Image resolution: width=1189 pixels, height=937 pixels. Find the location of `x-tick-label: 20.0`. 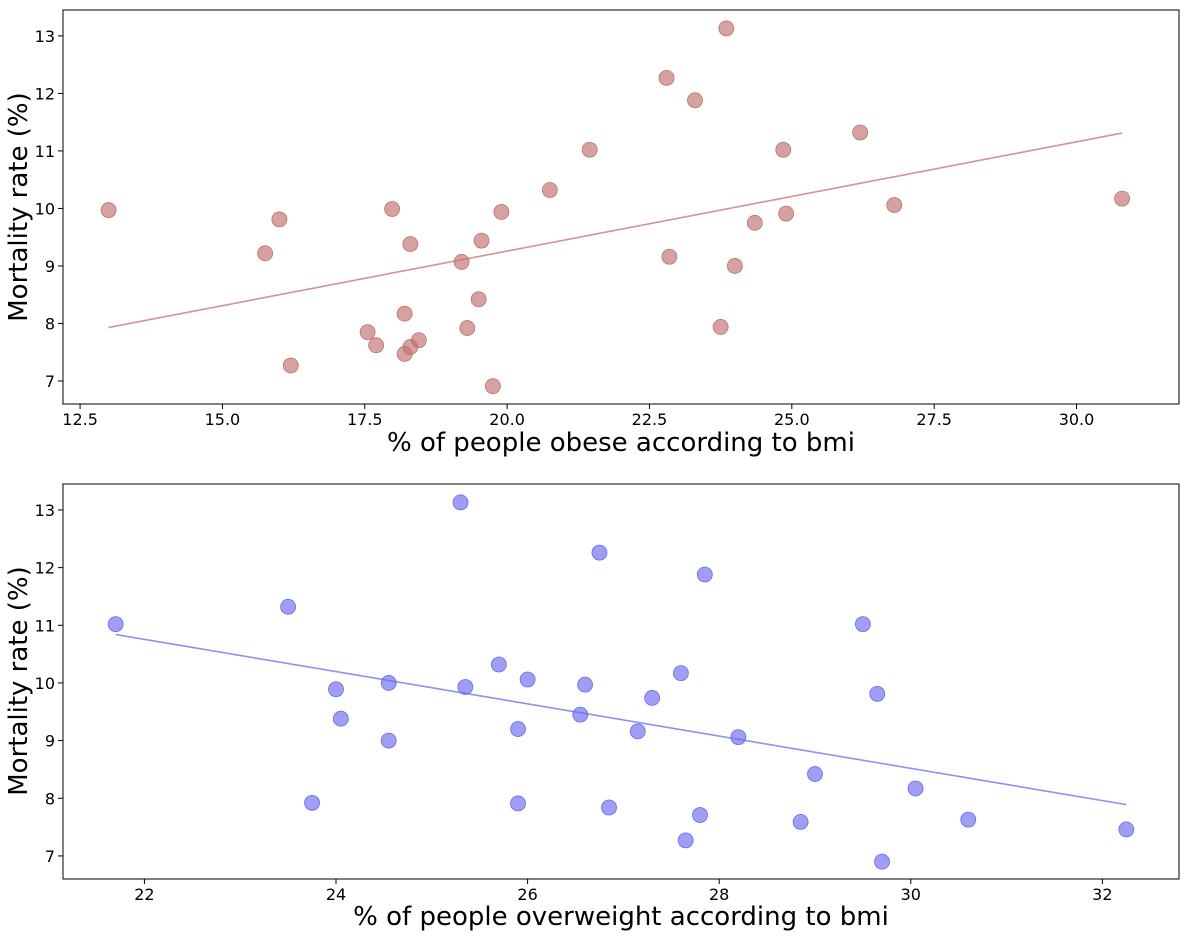

x-tick-label: 20.0 is located at coordinates (507, 419).